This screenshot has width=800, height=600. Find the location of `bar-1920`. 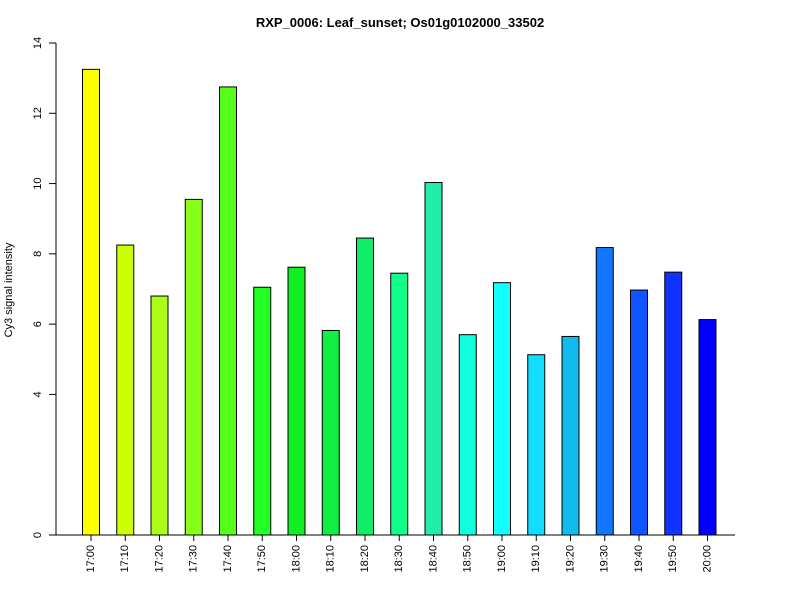

bar-1920 is located at coordinates (570, 435).